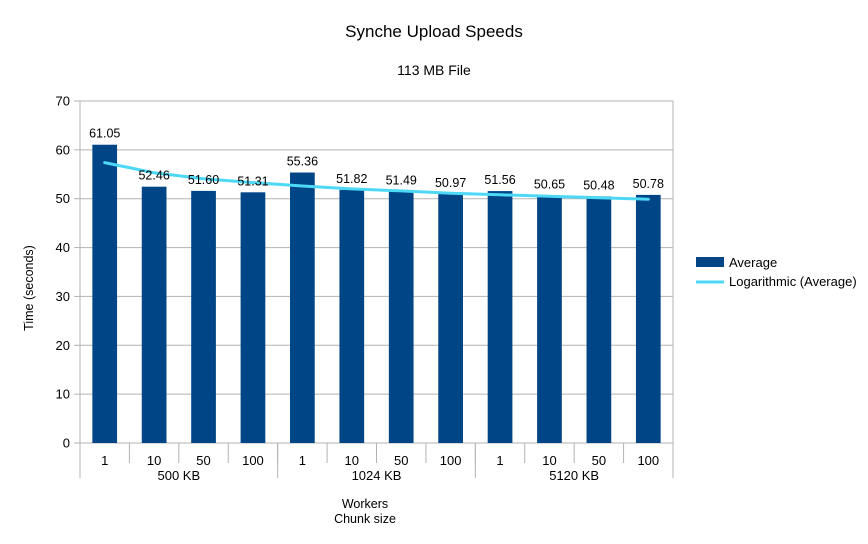 Image resolution: width=868 pixels, height=544 pixels. What do you see at coordinates (302, 162) in the screenshot?
I see `data-label: 55.36` at bounding box center [302, 162].